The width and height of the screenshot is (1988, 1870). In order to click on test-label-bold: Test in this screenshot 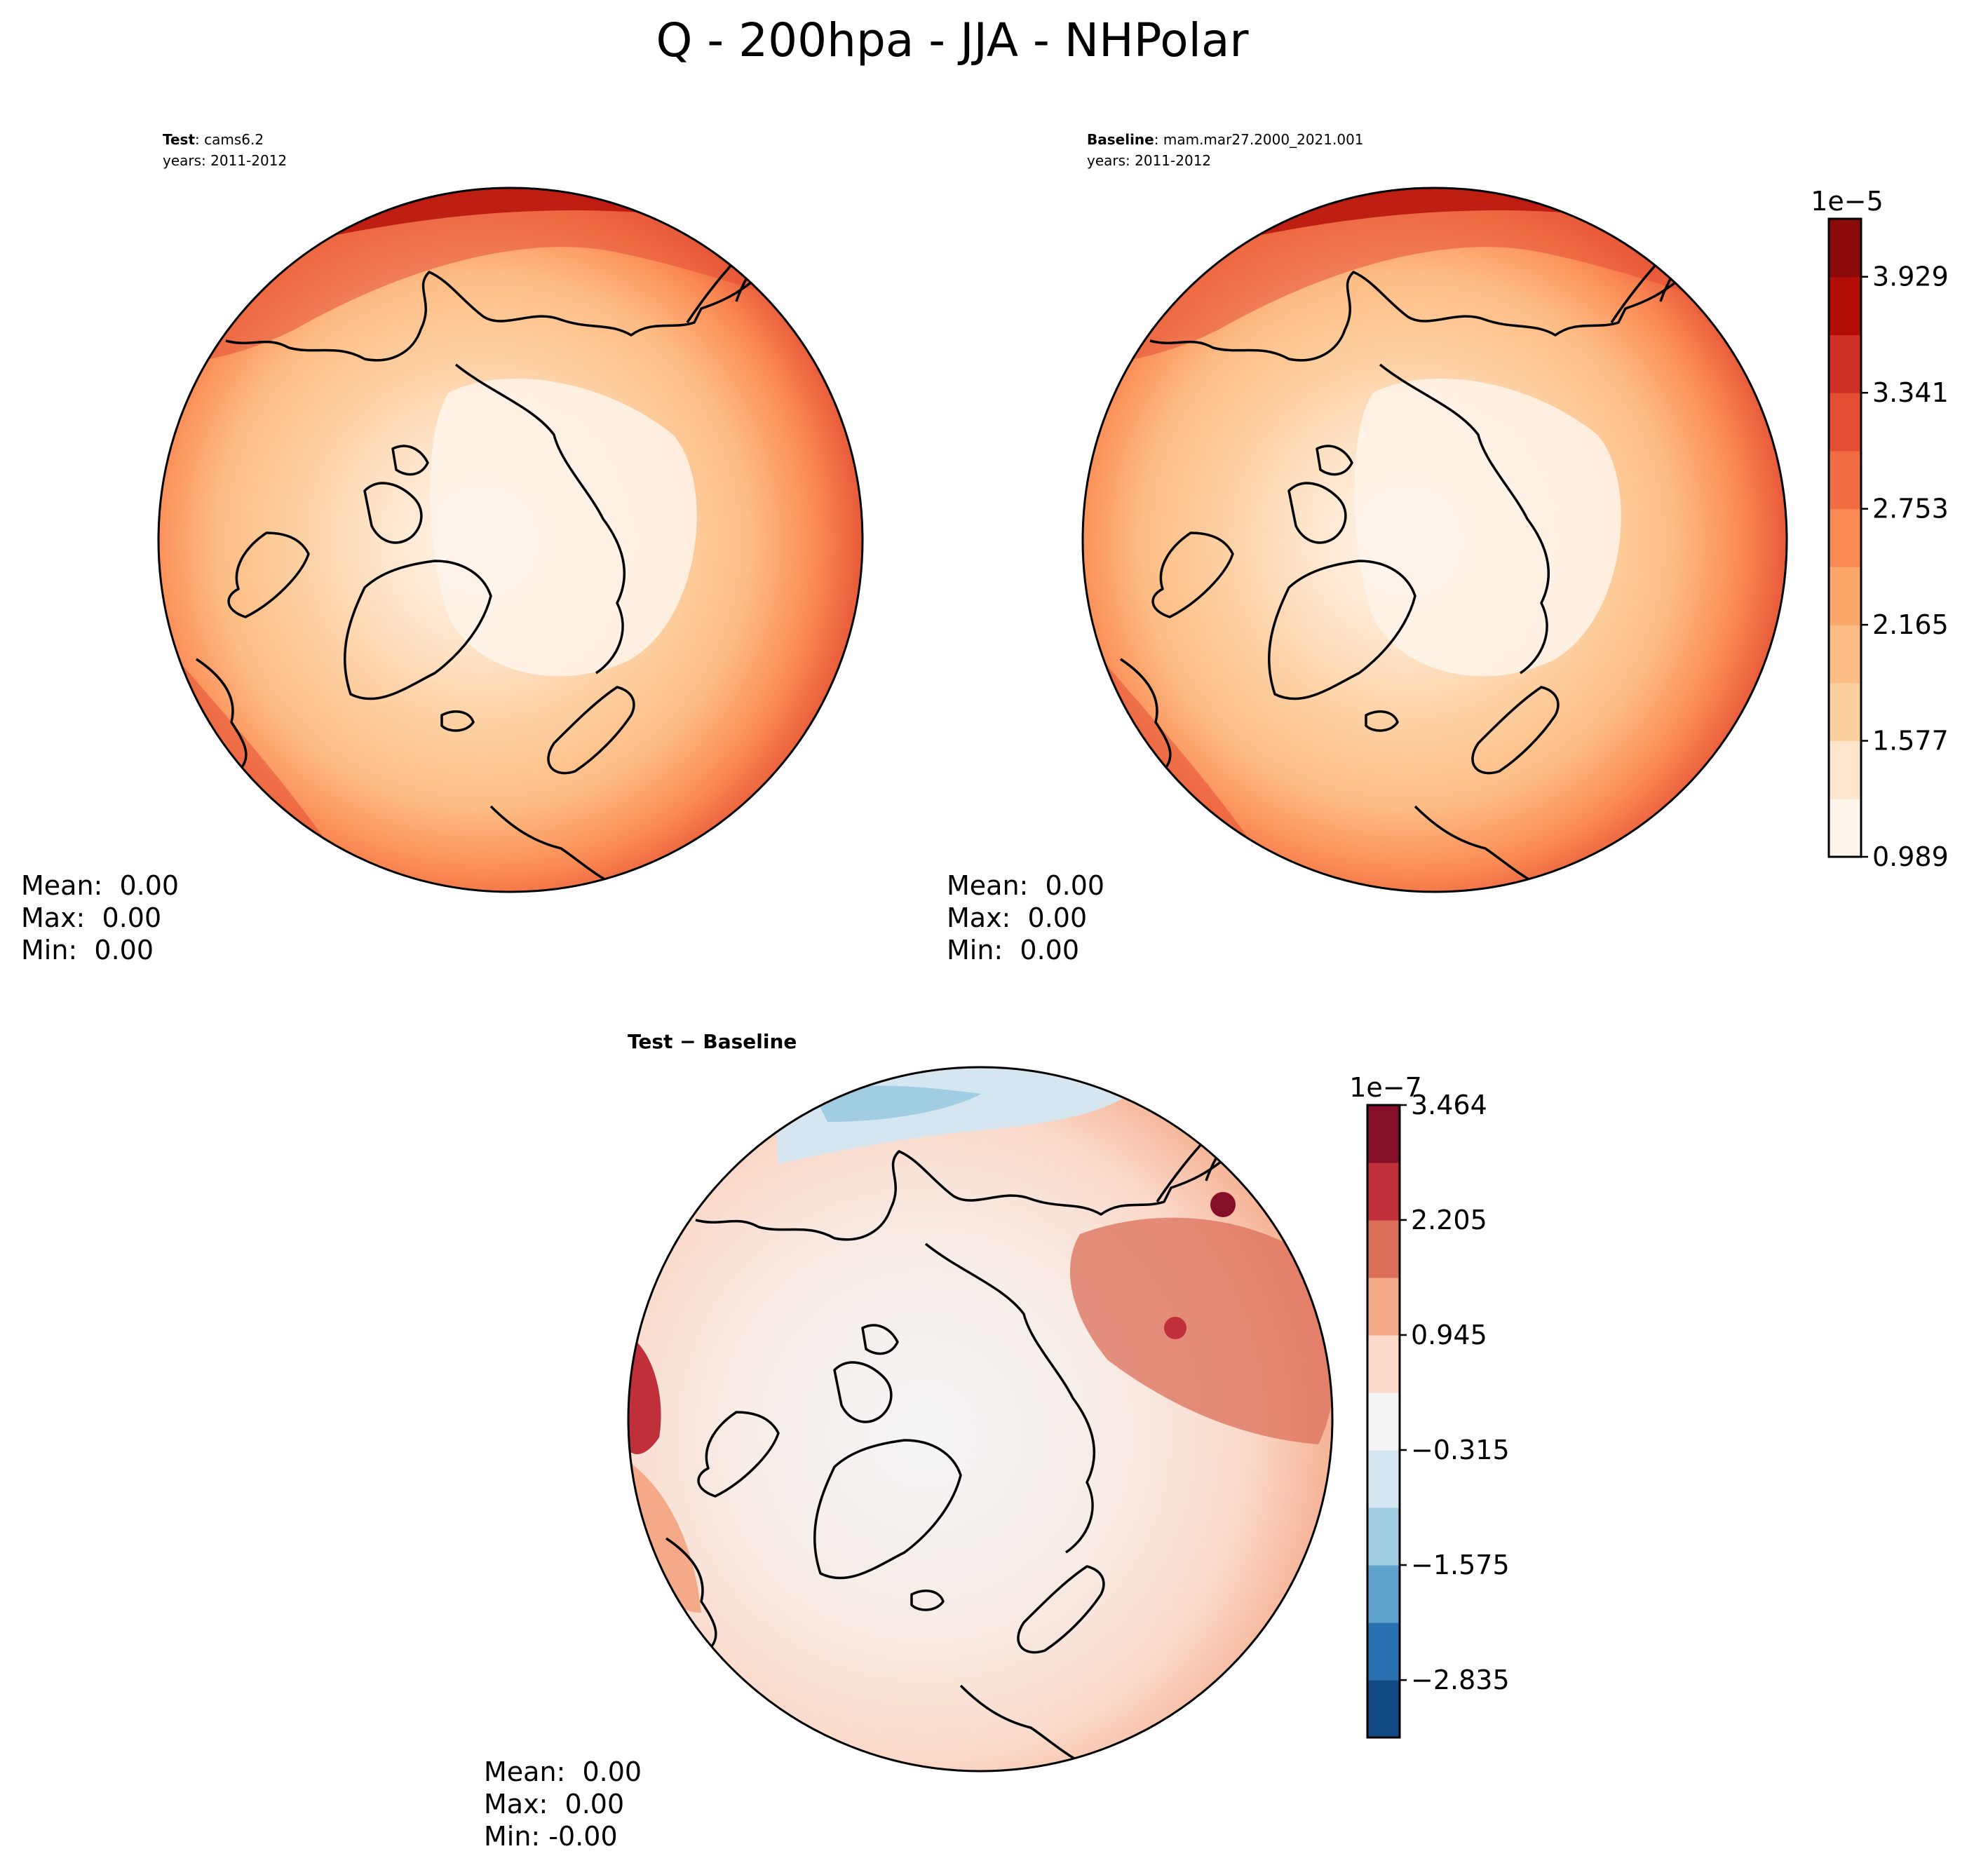, I will do `click(179, 139)`.